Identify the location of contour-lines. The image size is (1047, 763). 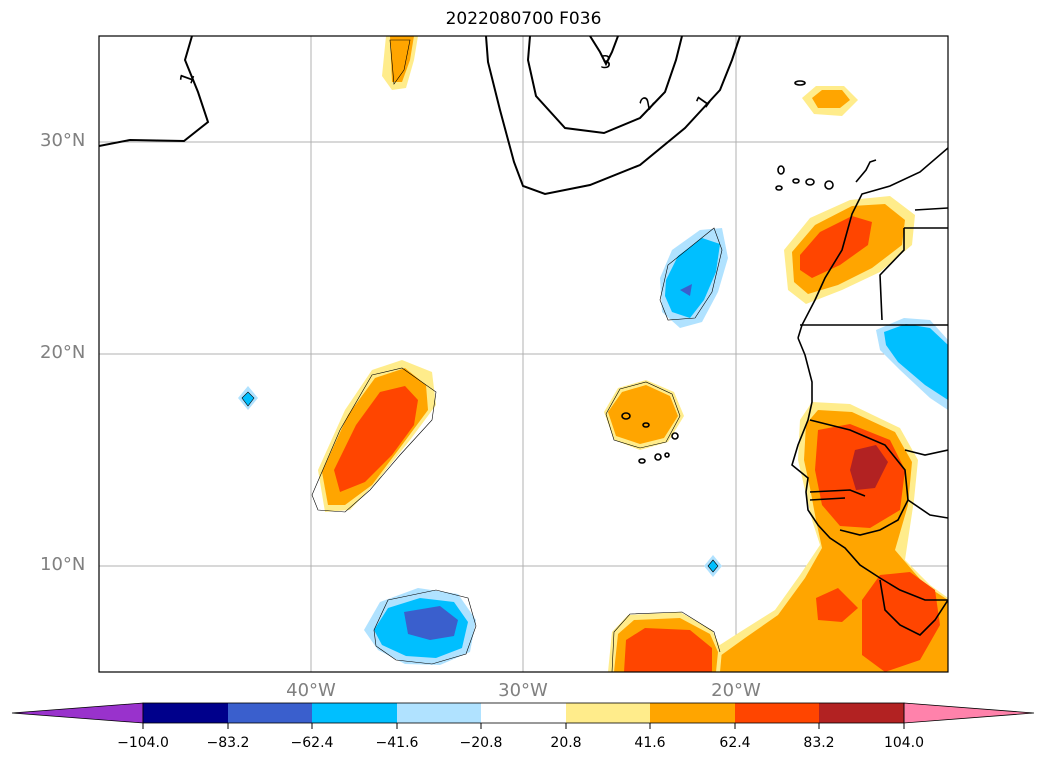
(420, 116).